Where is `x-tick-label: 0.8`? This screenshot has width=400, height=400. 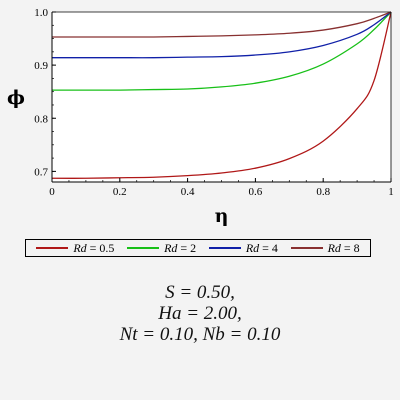
x-tick-label: 0.8 is located at coordinates (323, 192).